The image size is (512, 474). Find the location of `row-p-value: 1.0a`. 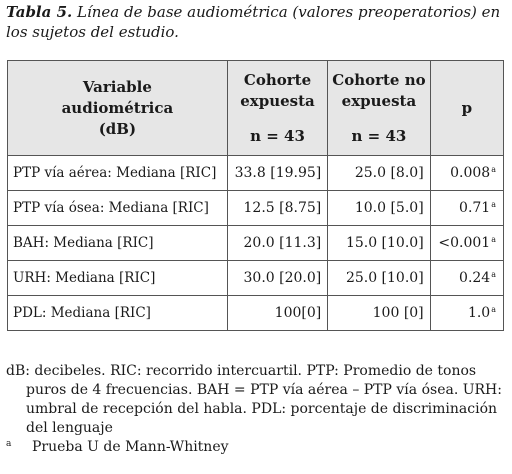

row-p-value: 1.0a is located at coordinates (467, 313).